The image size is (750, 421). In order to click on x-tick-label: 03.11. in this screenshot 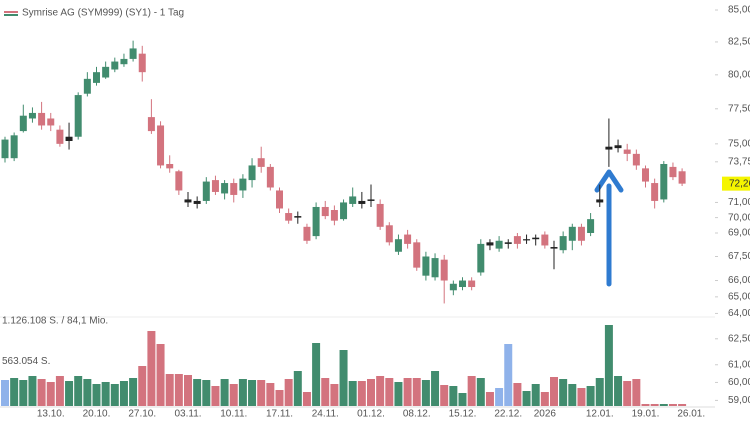, I will do `click(187, 414)`.